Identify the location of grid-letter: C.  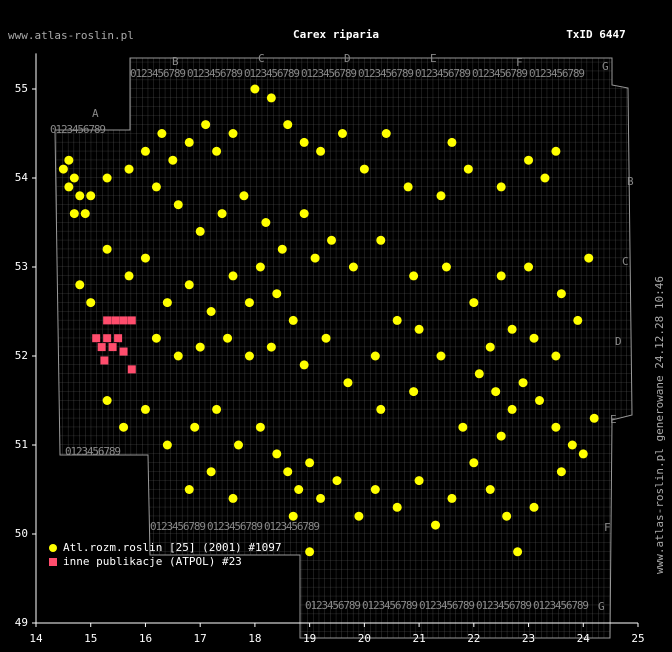
(261, 58).